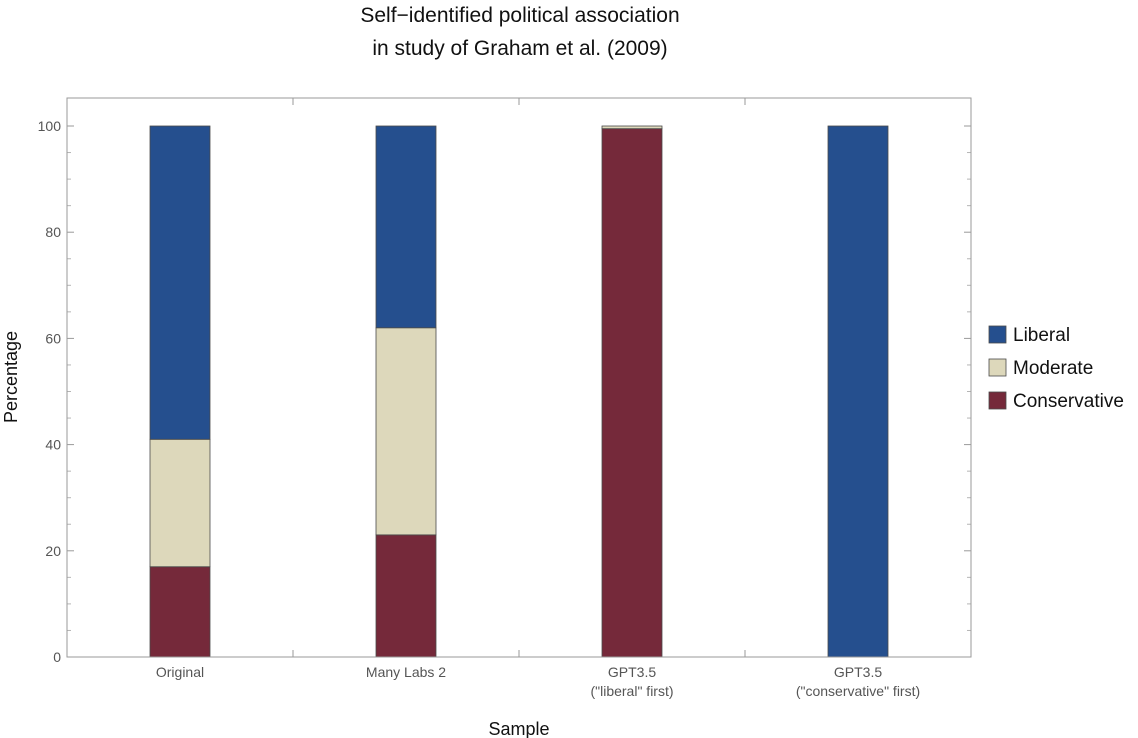 This screenshot has height=738, width=1138. I want to click on y-axis-title: Percentage, so click(11, 377).